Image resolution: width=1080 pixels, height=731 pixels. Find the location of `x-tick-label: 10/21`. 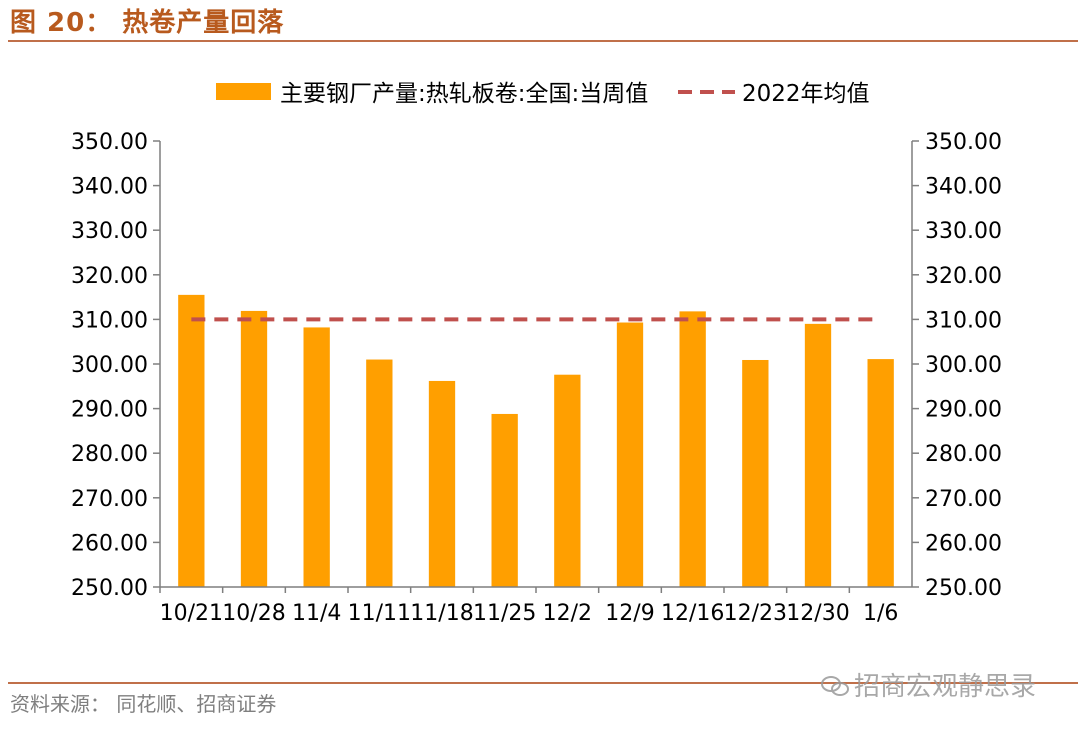

x-tick-label: 10/21 is located at coordinates (191, 613).